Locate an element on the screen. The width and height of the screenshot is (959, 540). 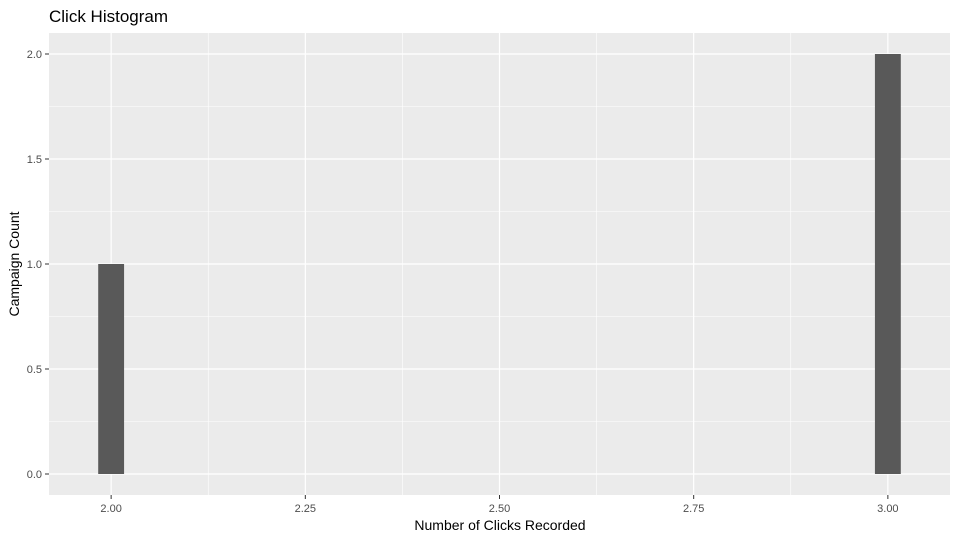
x-tick-label: 2.50 is located at coordinates (499, 509).